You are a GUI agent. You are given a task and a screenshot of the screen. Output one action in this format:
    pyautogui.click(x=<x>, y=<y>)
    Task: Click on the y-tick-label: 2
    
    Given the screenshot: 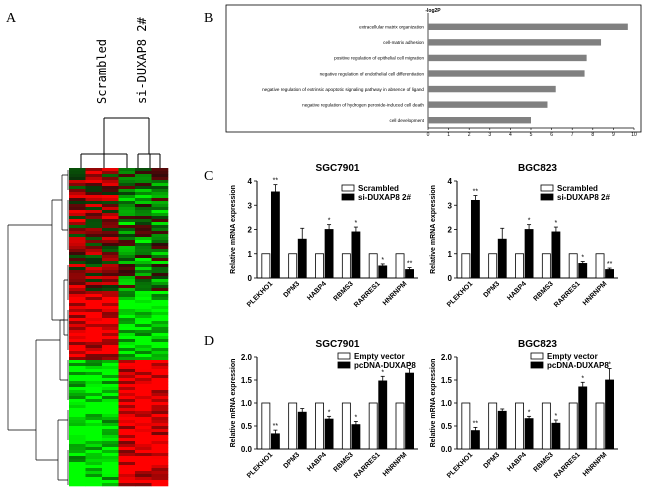 What is the action you would take?
    pyautogui.click(x=450, y=230)
    